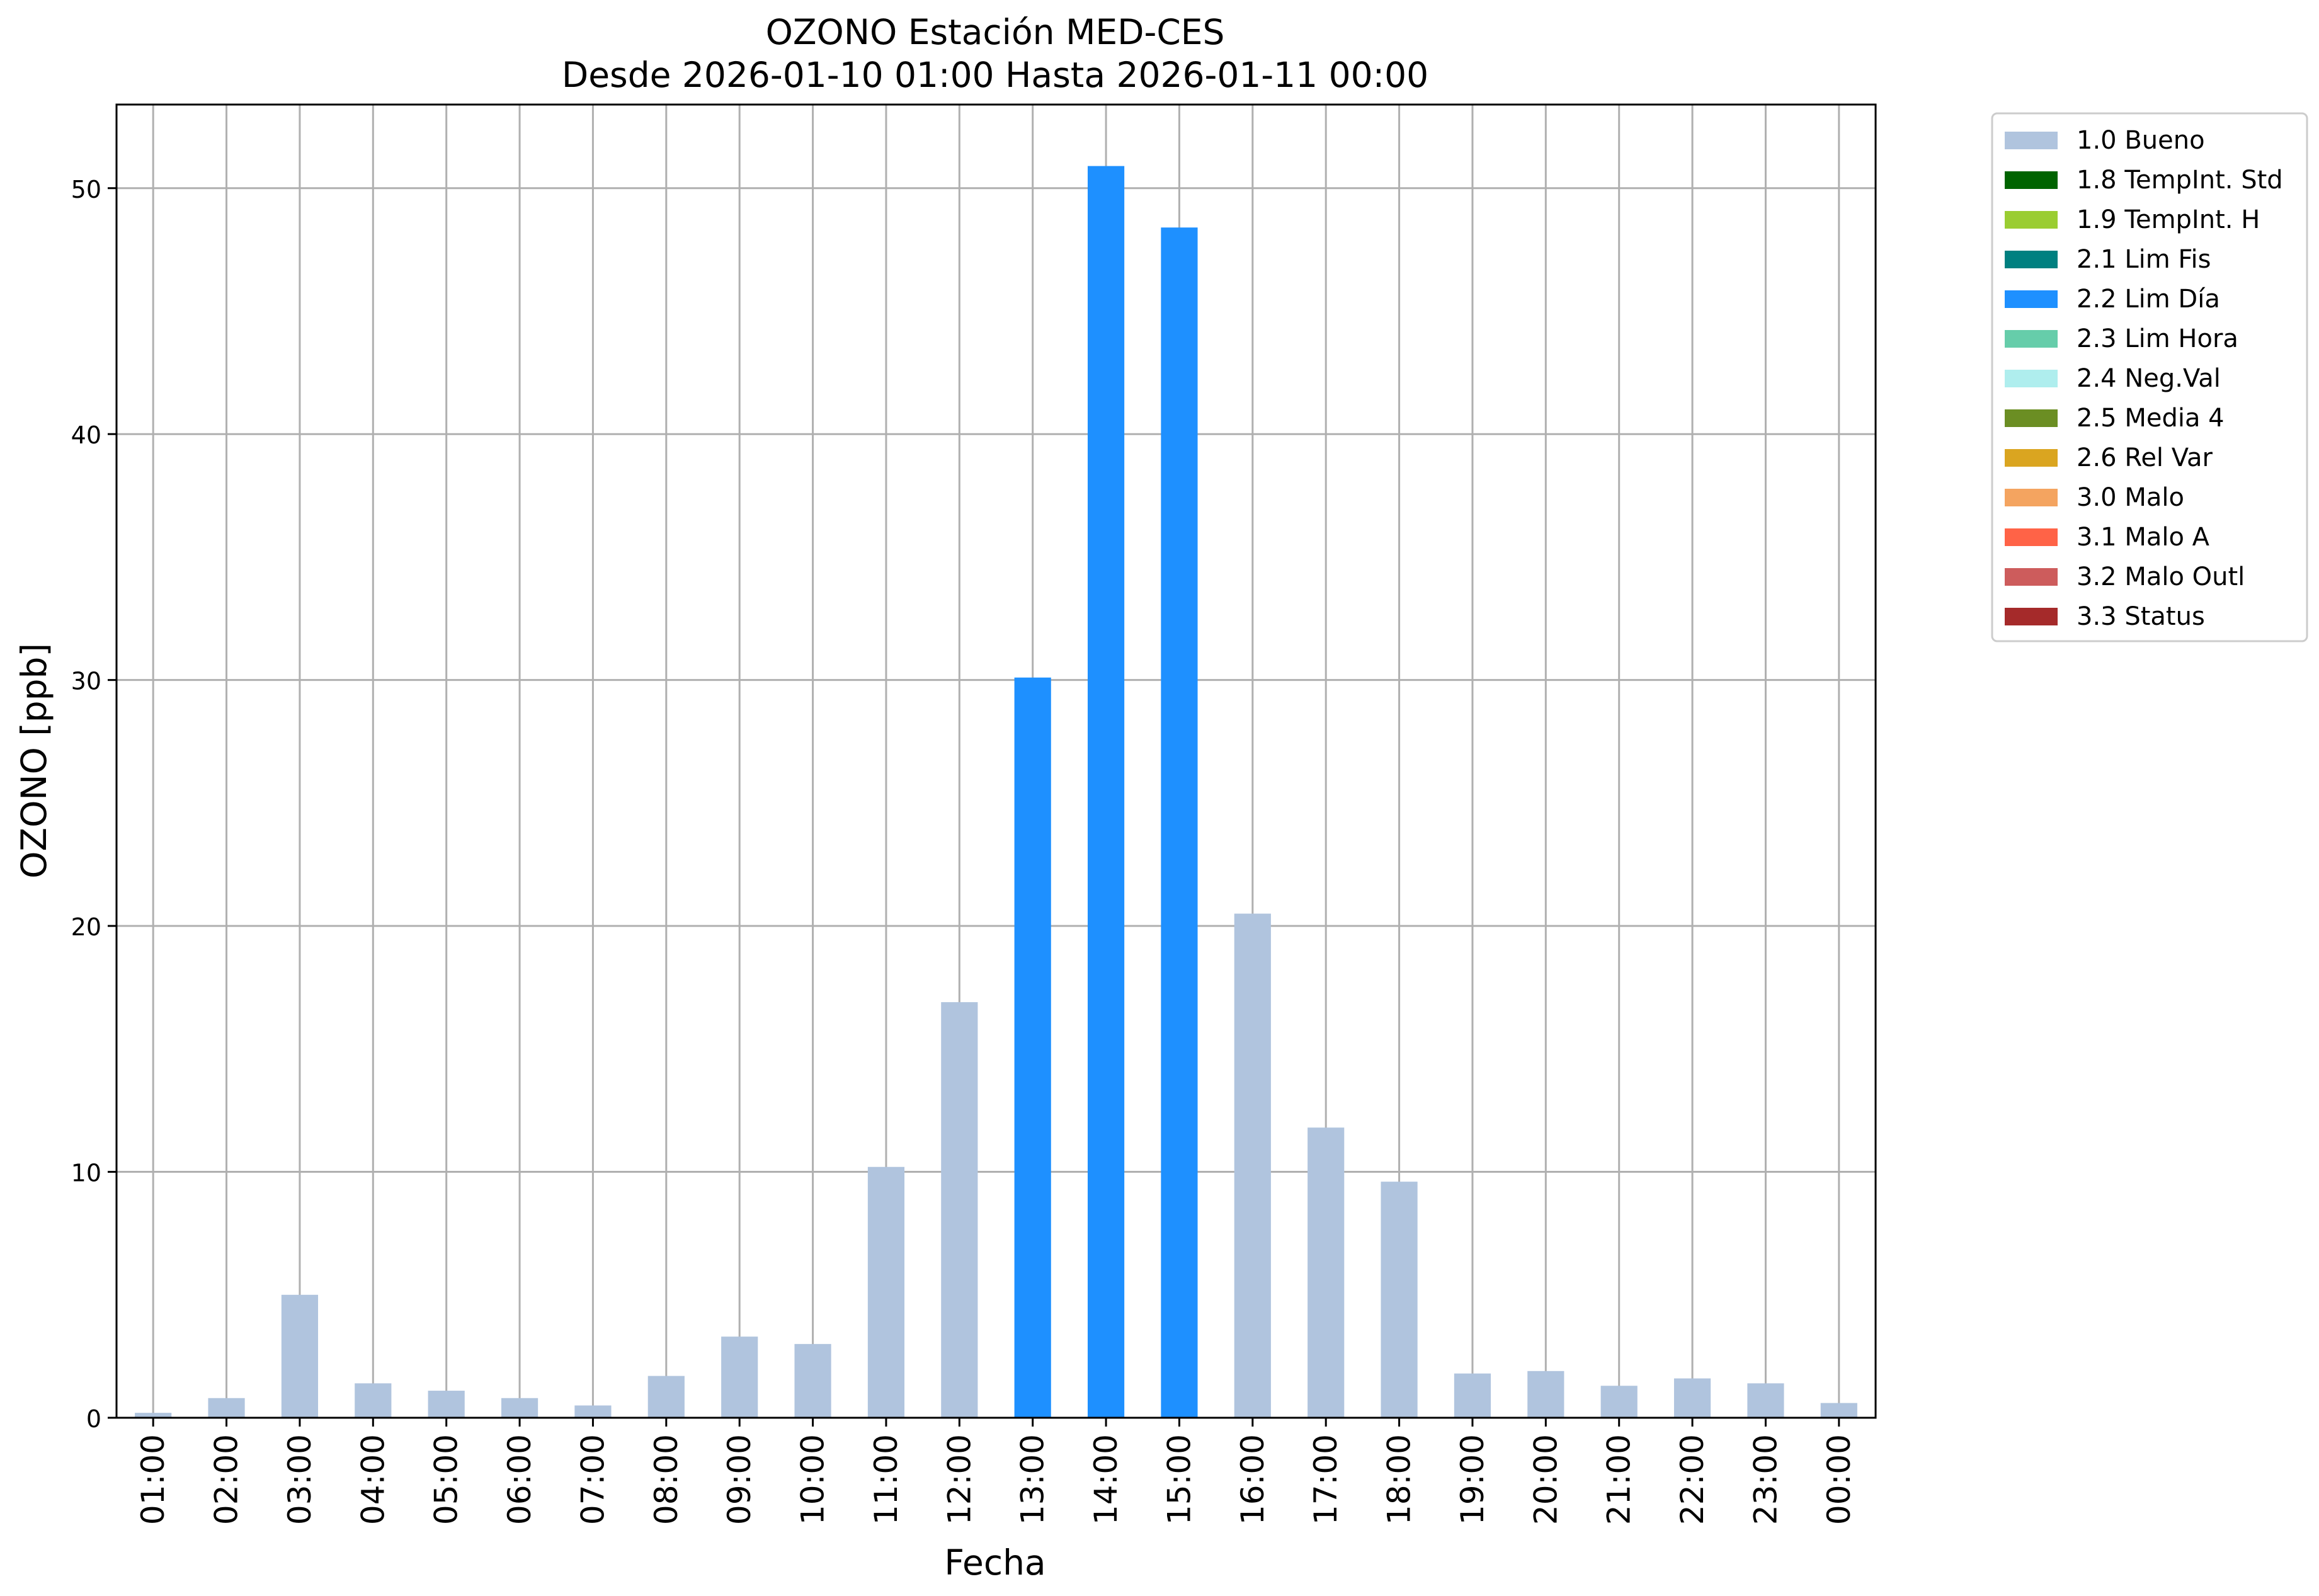  Describe the element at coordinates (813, 1479) in the screenshot. I see `x-tick-label: 10:00` at that location.